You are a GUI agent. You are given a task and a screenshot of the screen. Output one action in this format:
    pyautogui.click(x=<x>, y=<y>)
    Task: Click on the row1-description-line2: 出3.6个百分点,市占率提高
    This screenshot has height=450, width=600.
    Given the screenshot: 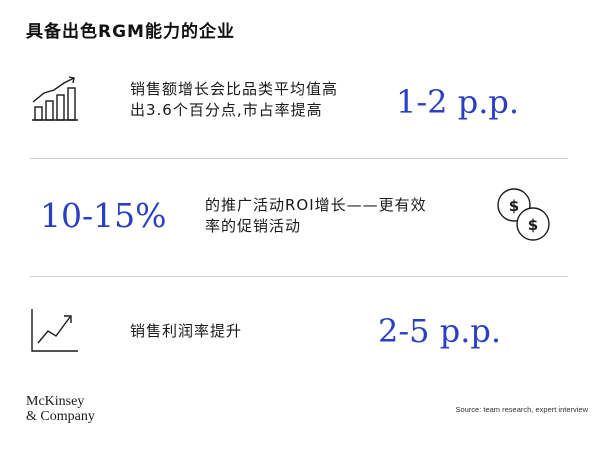 What is the action you would take?
    pyautogui.click(x=226, y=110)
    